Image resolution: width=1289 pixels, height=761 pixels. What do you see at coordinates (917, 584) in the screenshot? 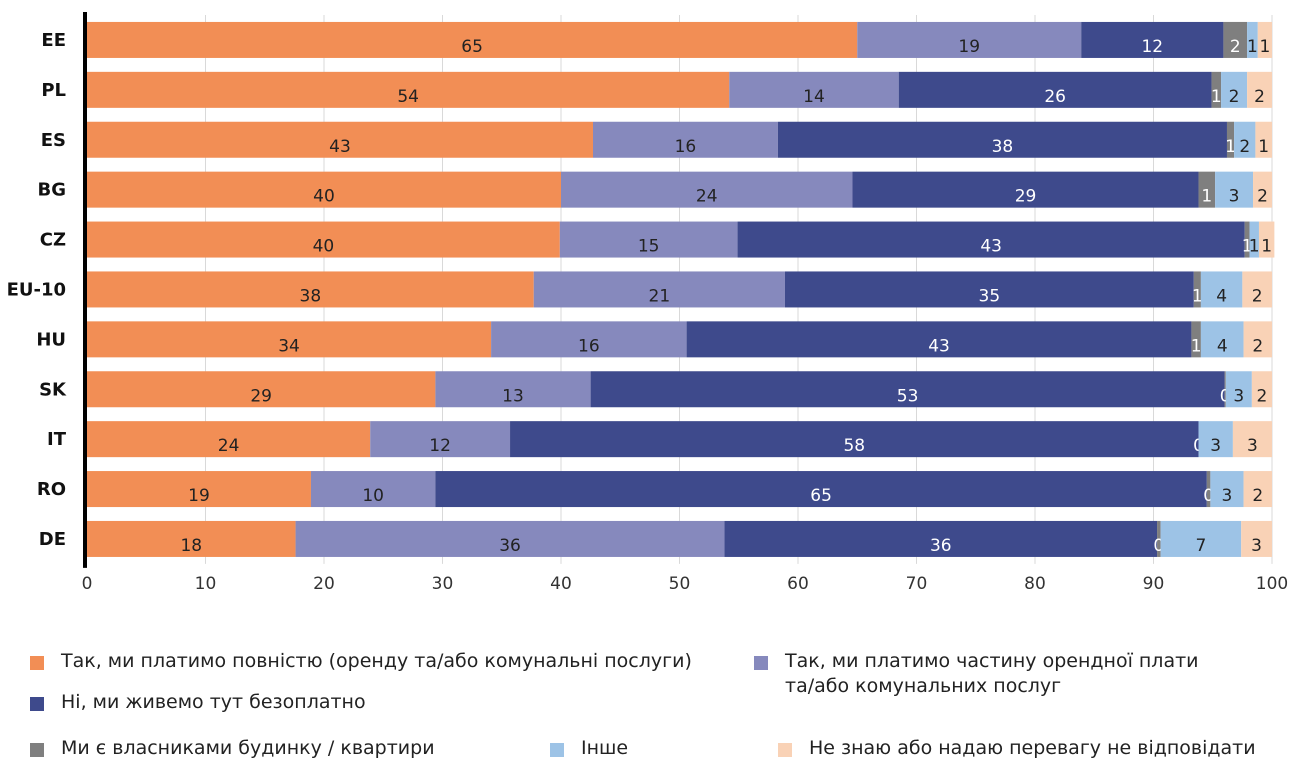
I see `x-tick-label: 70` at bounding box center [917, 584].